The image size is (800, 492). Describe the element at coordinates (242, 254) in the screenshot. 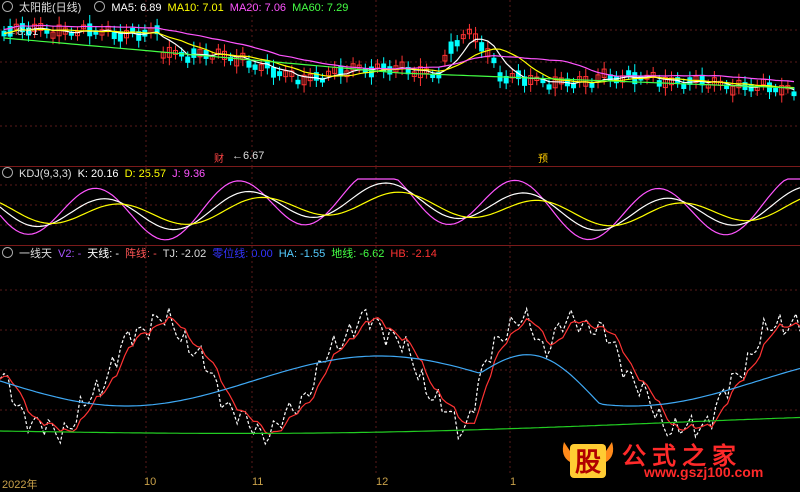

I see `yxt-zero: 零位线: 0.00` at that location.